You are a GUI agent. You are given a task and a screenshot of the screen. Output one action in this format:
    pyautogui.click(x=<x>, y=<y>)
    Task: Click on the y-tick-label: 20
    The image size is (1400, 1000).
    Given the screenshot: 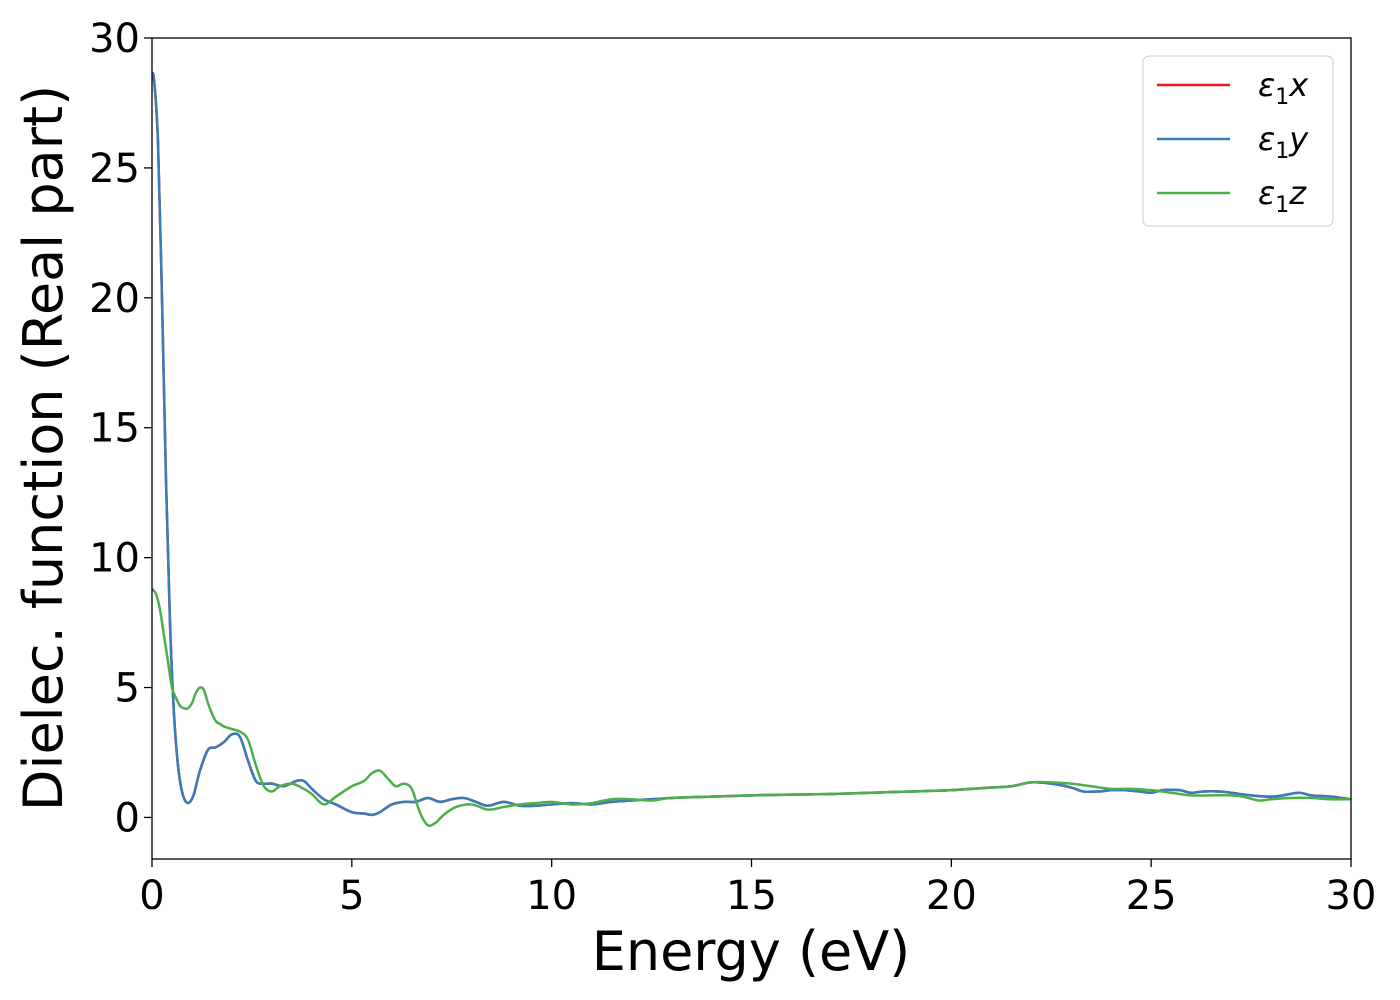 What is the action you would take?
    pyautogui.click(x=114, y=299)
    